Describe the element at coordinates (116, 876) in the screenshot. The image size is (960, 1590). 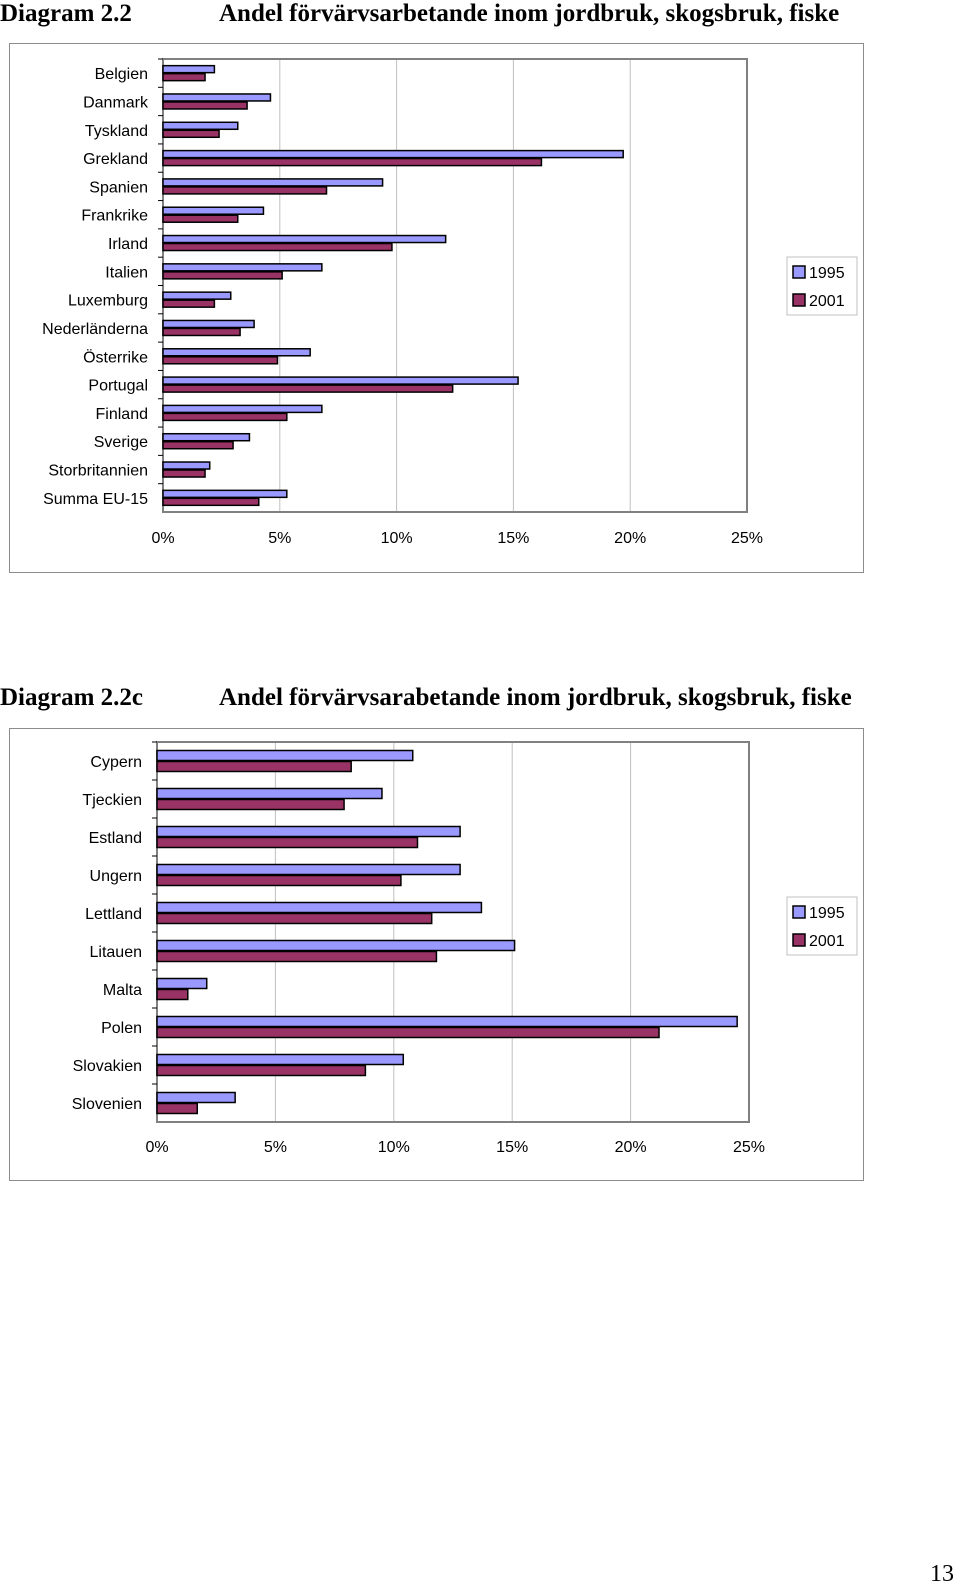
I see `category-label: Ungern` at that location.